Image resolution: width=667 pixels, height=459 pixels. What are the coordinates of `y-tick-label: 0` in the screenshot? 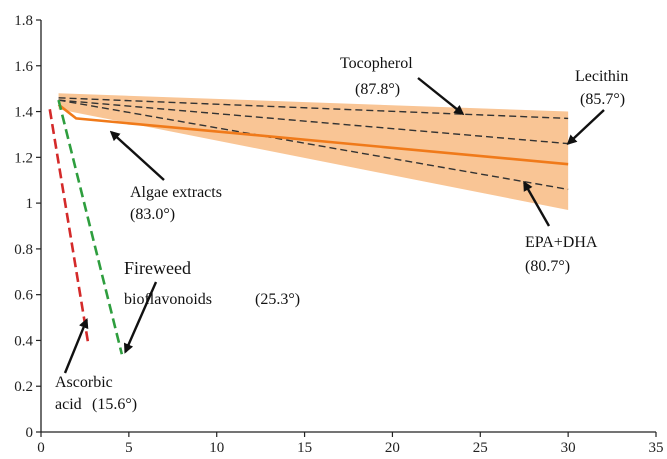 It's located at (30, 433).